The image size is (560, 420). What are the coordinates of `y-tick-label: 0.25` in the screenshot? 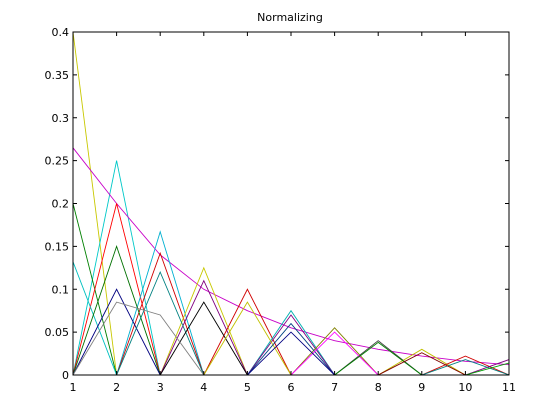 It's located at (57, 161).